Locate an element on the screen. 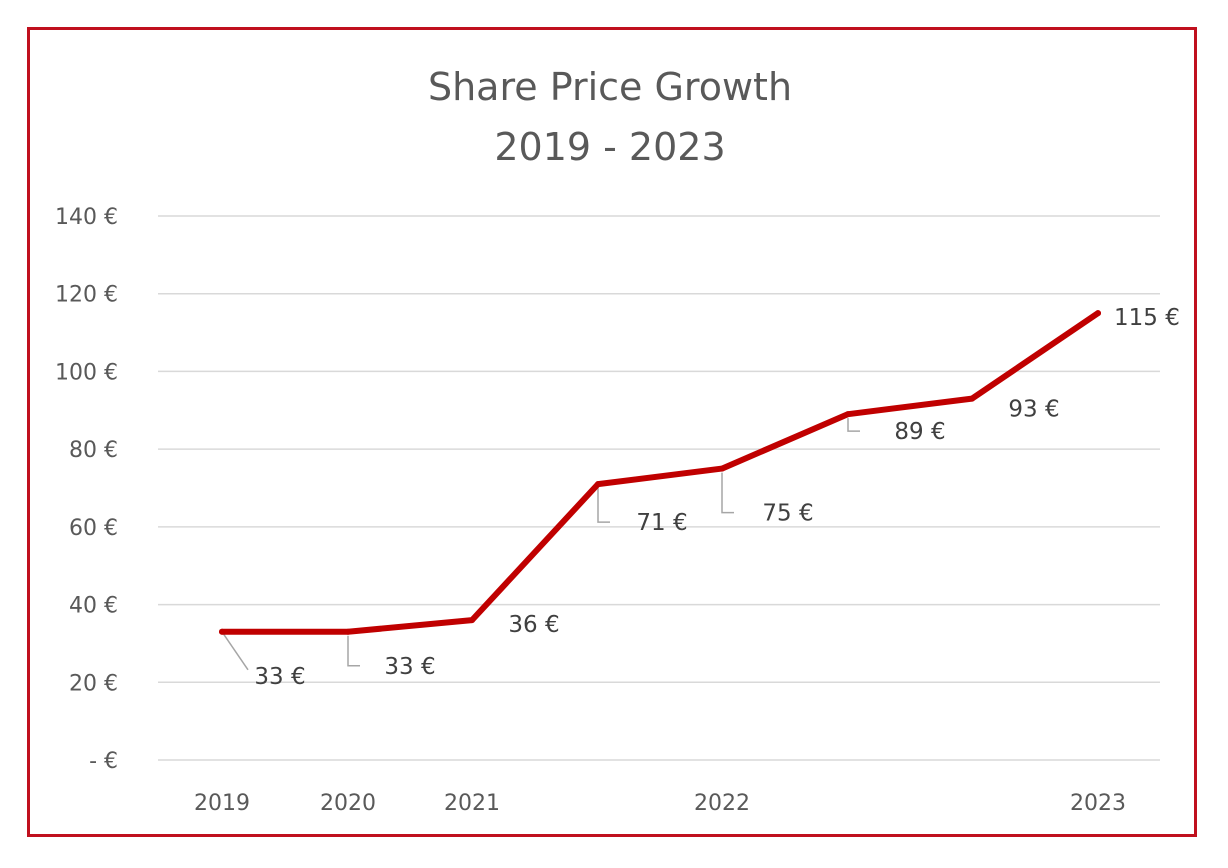 Image resolution: width=1228 pixels, height=868 pixels. data-label: 93 € is located at coordinates (1033, 410).